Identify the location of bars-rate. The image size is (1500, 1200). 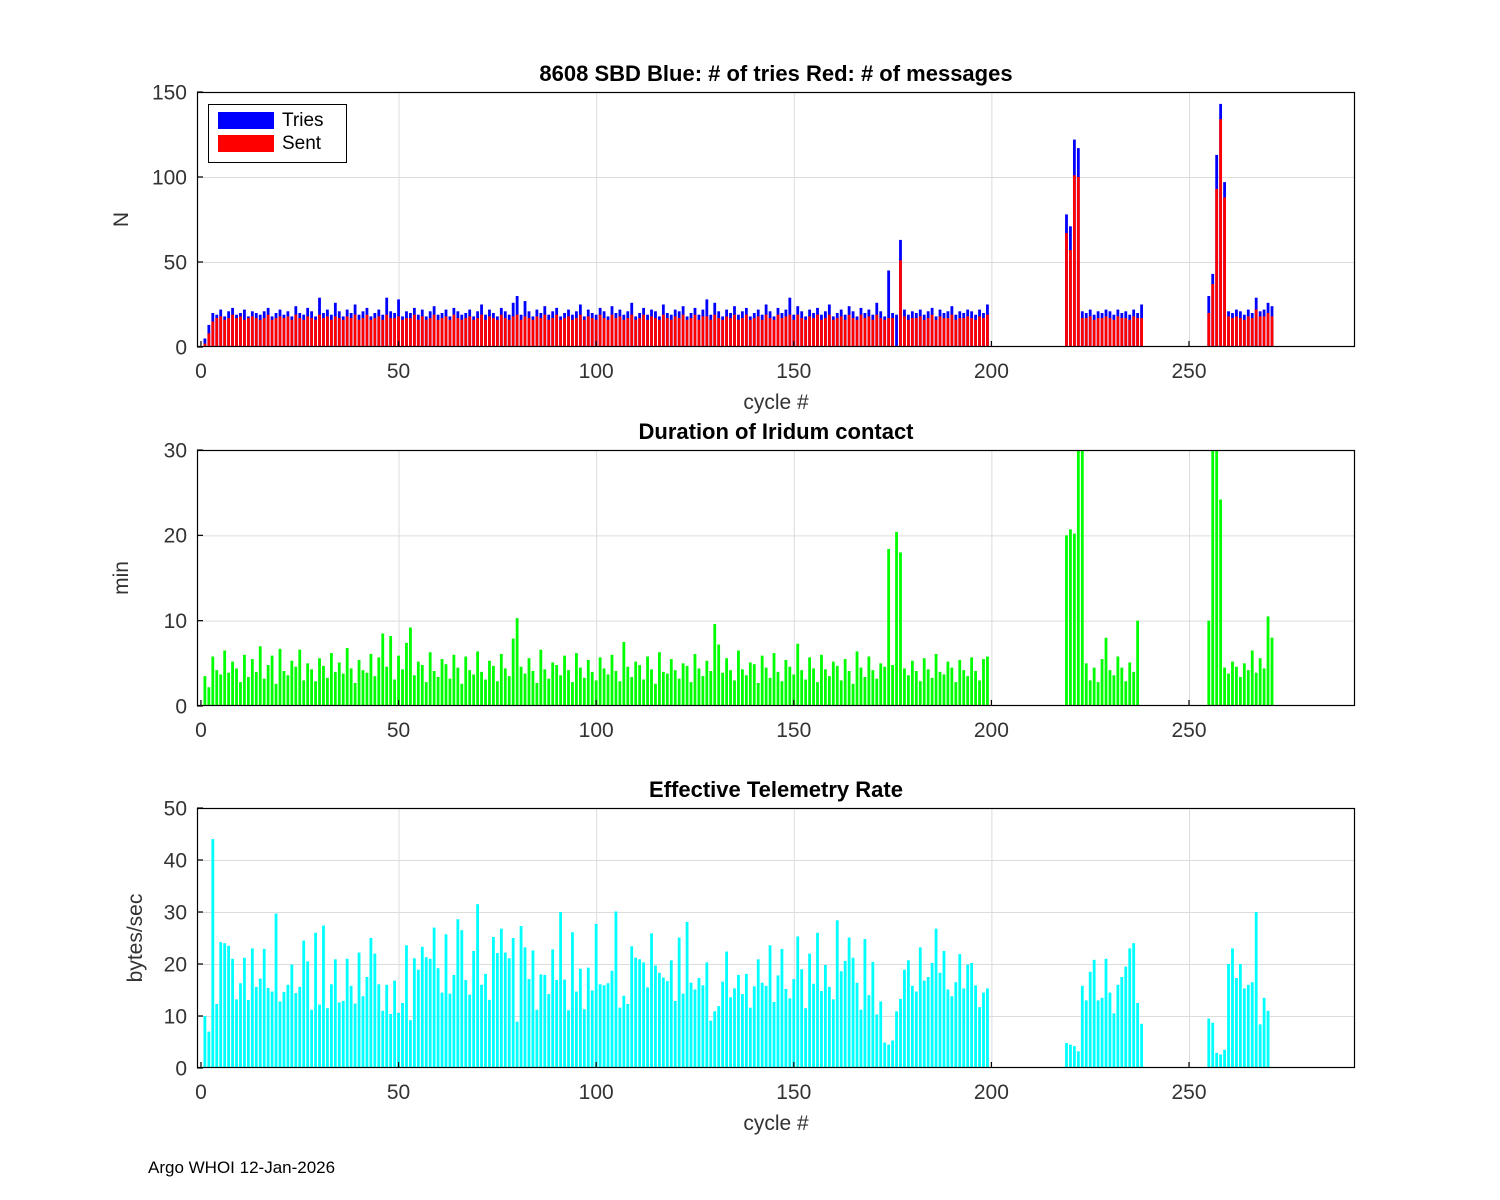
(736, 953).